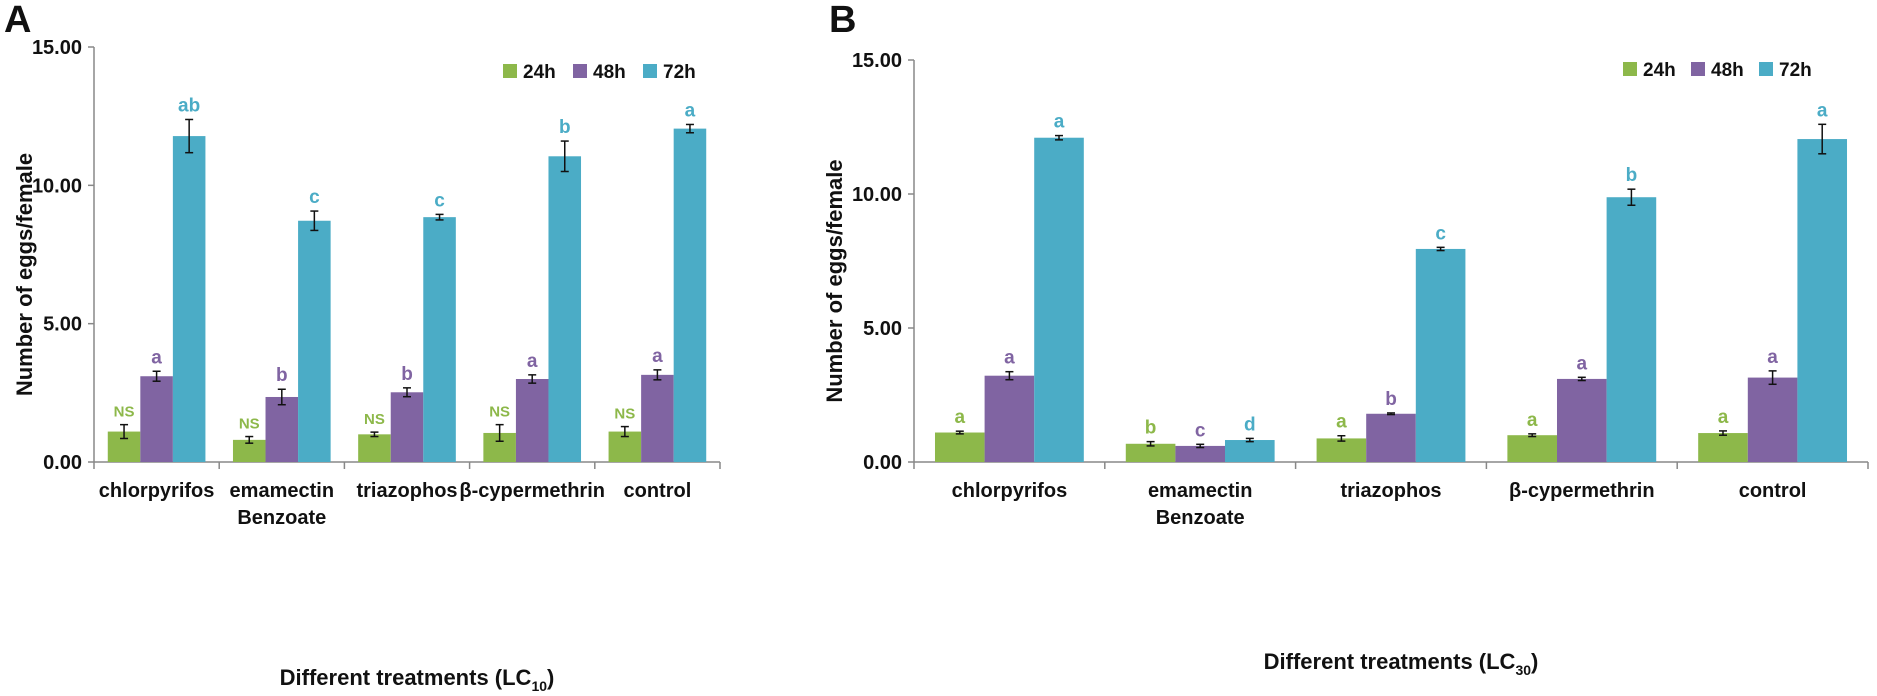  Describe the element at coordinates (417, 679) in the screenshot. I see `x-axis-label: Different treatments (LC10)` at that location.